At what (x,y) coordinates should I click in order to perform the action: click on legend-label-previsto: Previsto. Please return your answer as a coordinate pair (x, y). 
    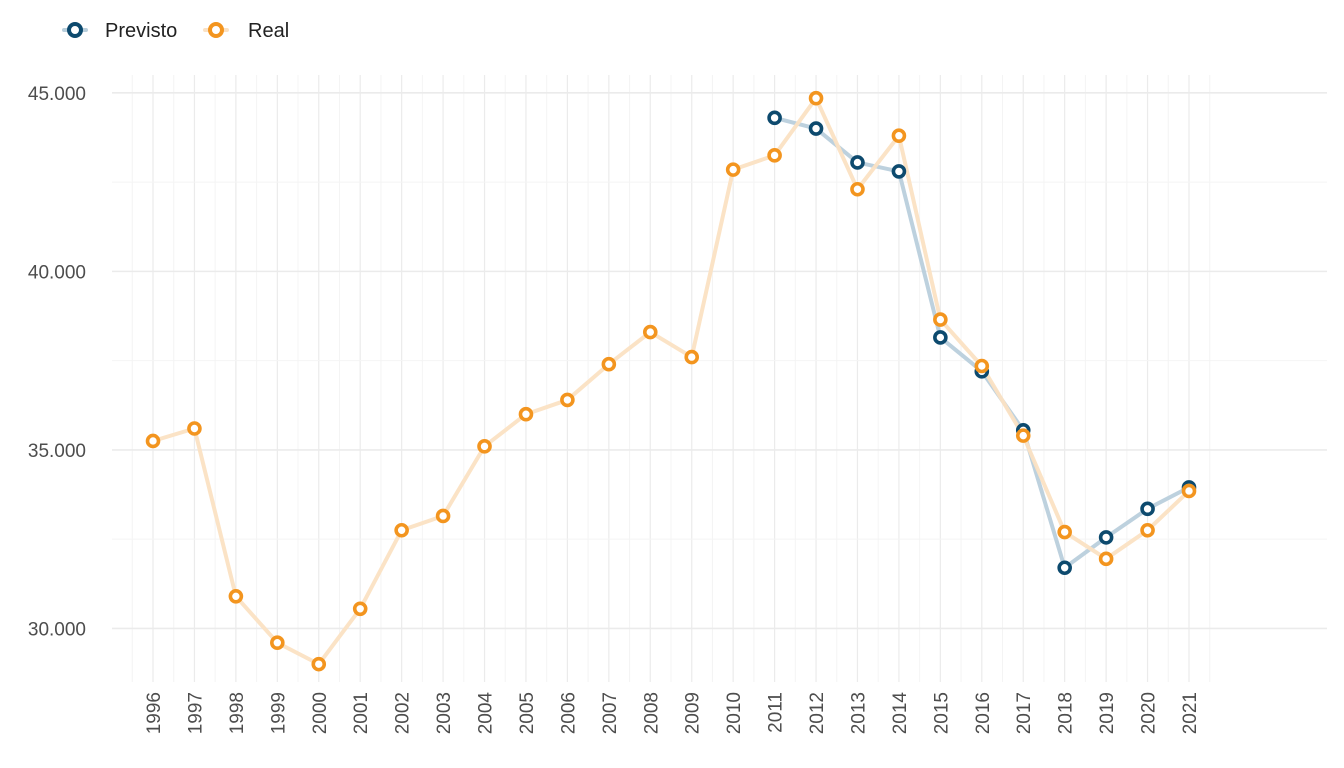
    Looking at the image, I should click on (141, 31).